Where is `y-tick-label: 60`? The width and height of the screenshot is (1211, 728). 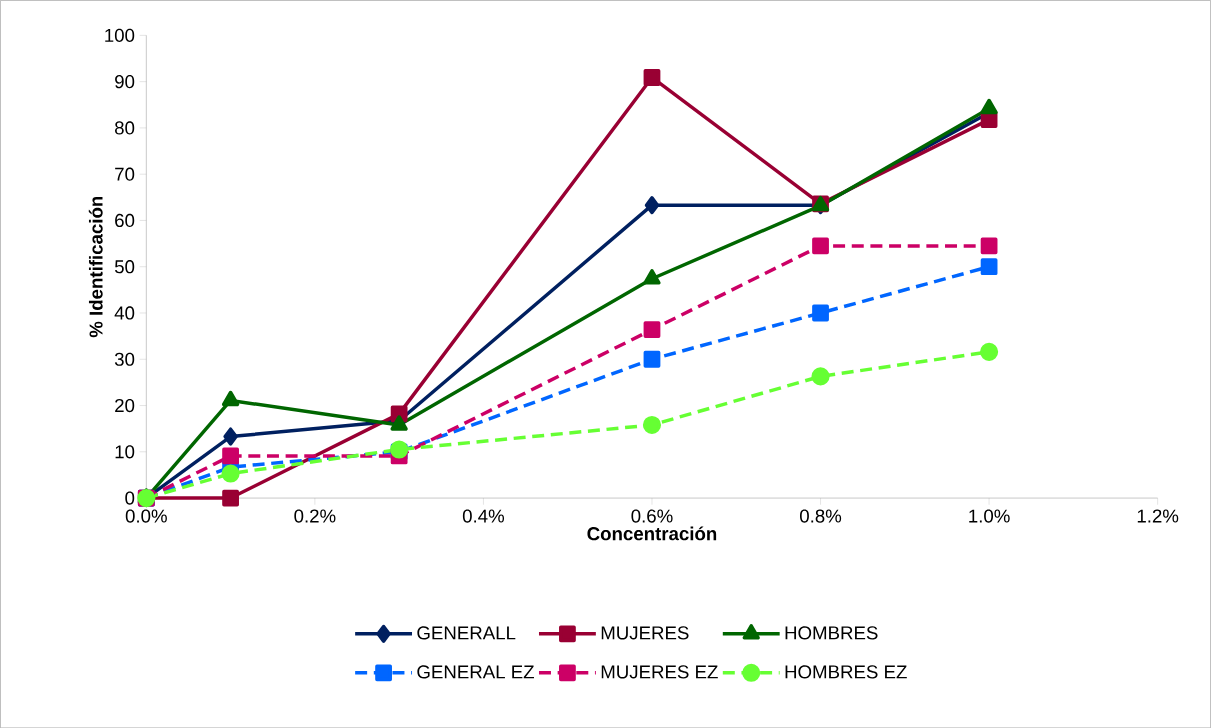
y-tick-label: 60 is located at coordinates (125, 220).